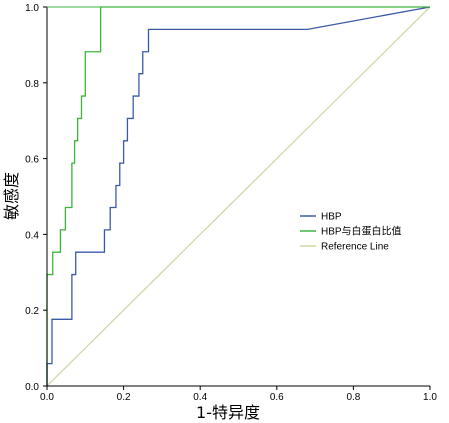  I want to click on y-axis-title: 敏感度, so click(11, 196).